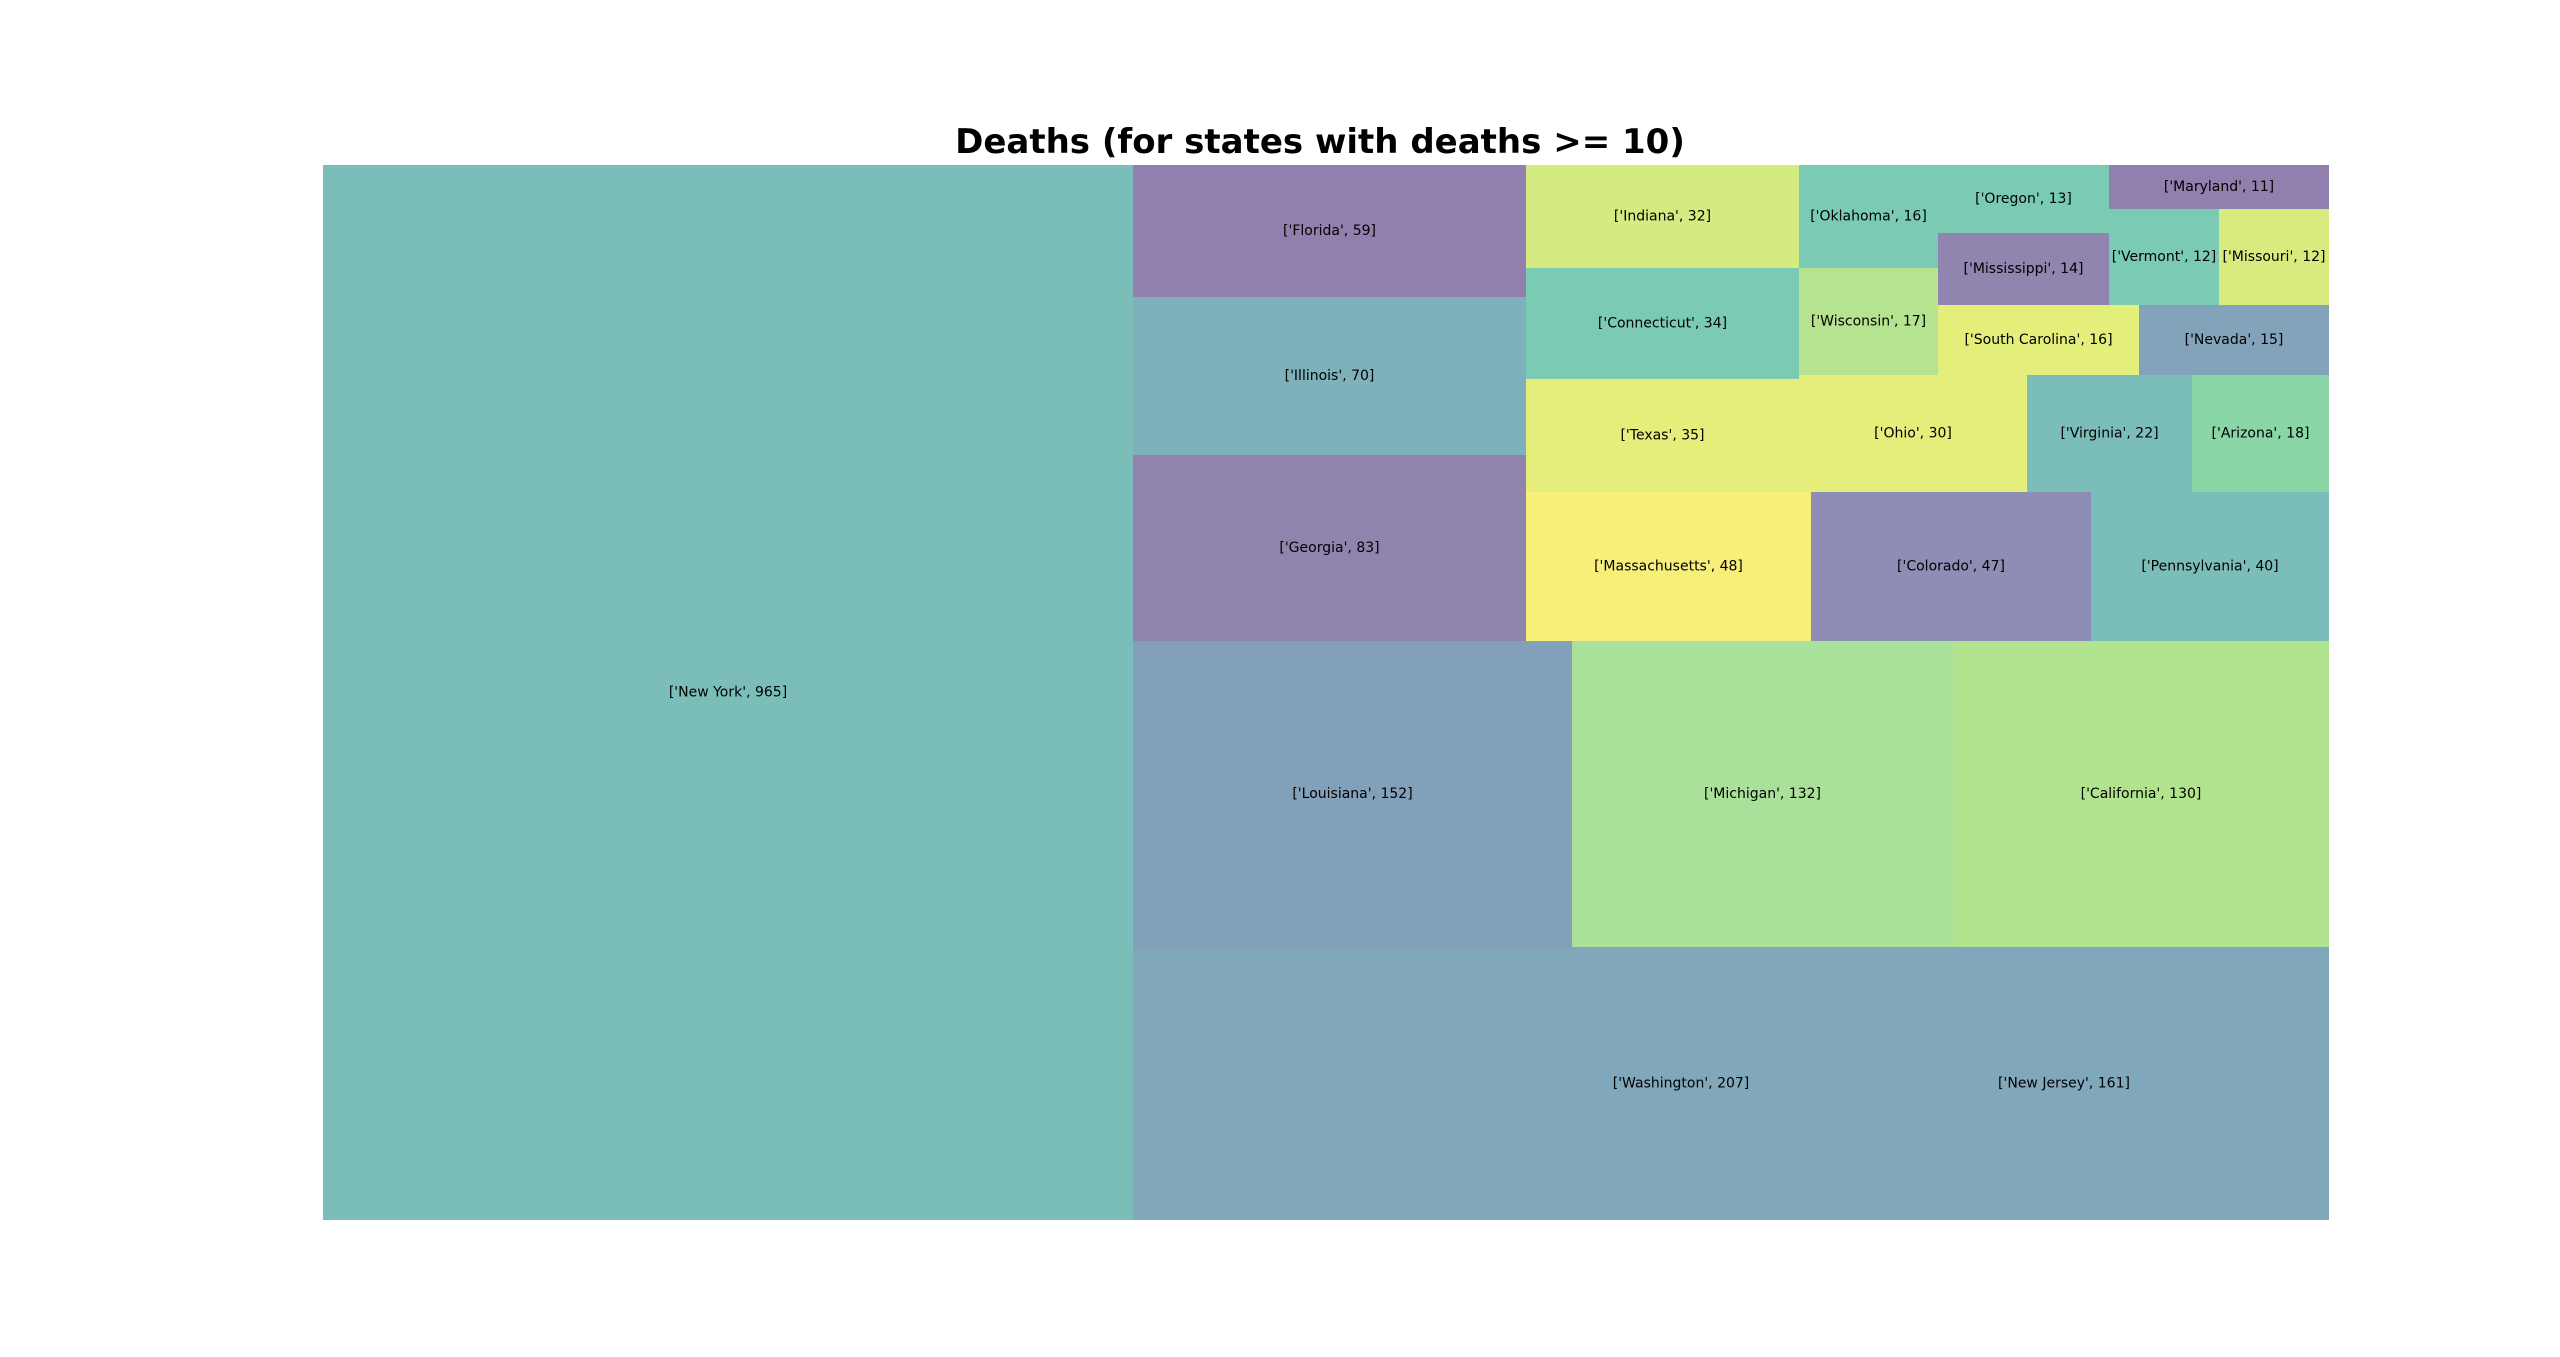 This screenshot has height=1357, width=2560. I want to click on tile-oklahoma, so click(1868, 216).